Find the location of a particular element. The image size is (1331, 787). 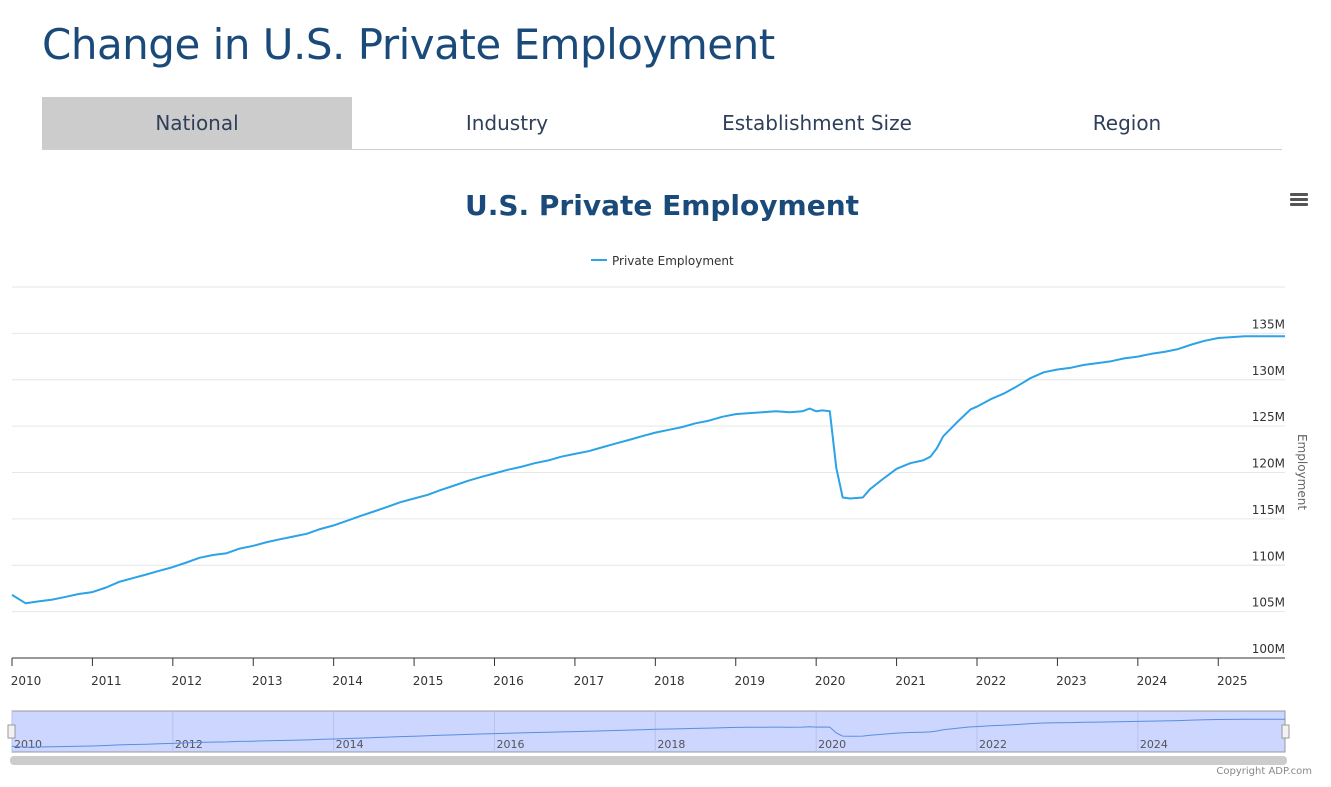

navigator-series is located at coordinates (648, 733).